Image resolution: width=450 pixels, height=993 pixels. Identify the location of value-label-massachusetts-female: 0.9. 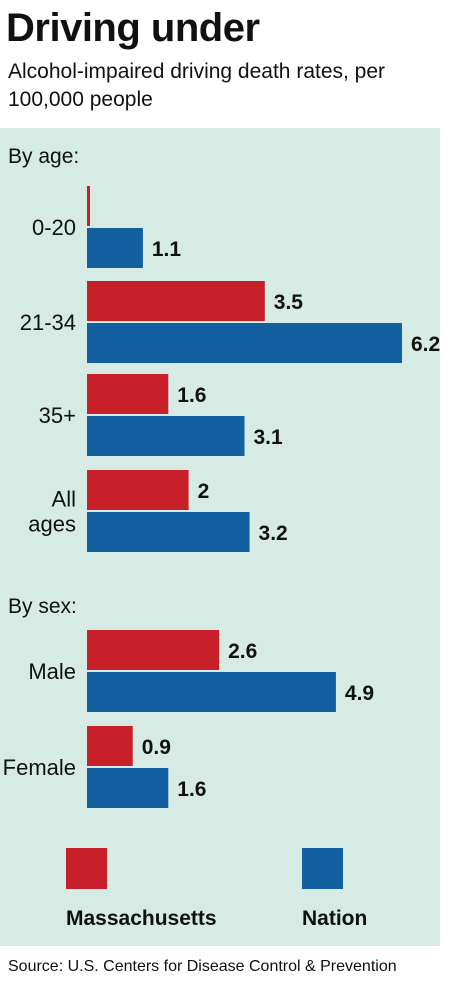
(156, 747).